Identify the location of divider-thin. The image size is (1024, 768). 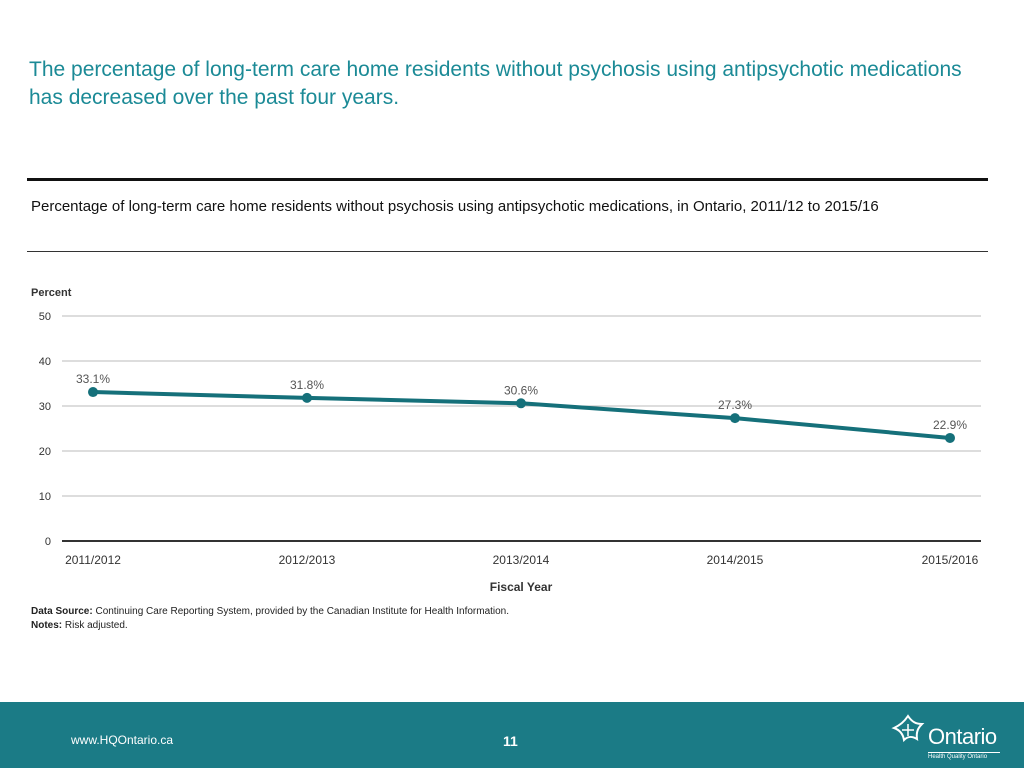
(507, 251).